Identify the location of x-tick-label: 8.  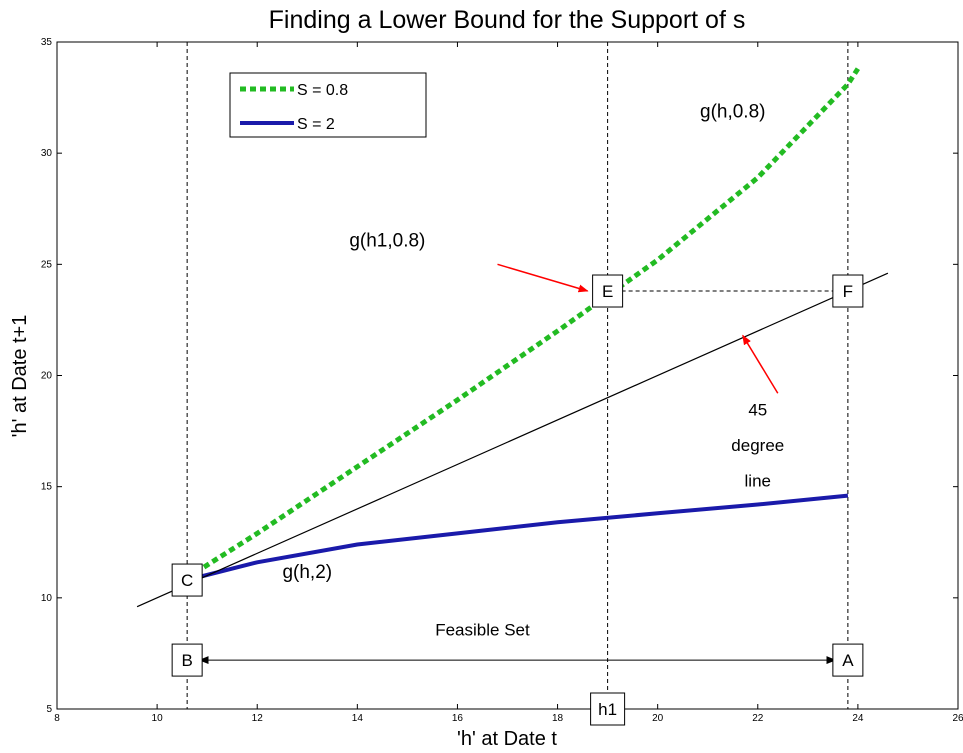
(57, 718).